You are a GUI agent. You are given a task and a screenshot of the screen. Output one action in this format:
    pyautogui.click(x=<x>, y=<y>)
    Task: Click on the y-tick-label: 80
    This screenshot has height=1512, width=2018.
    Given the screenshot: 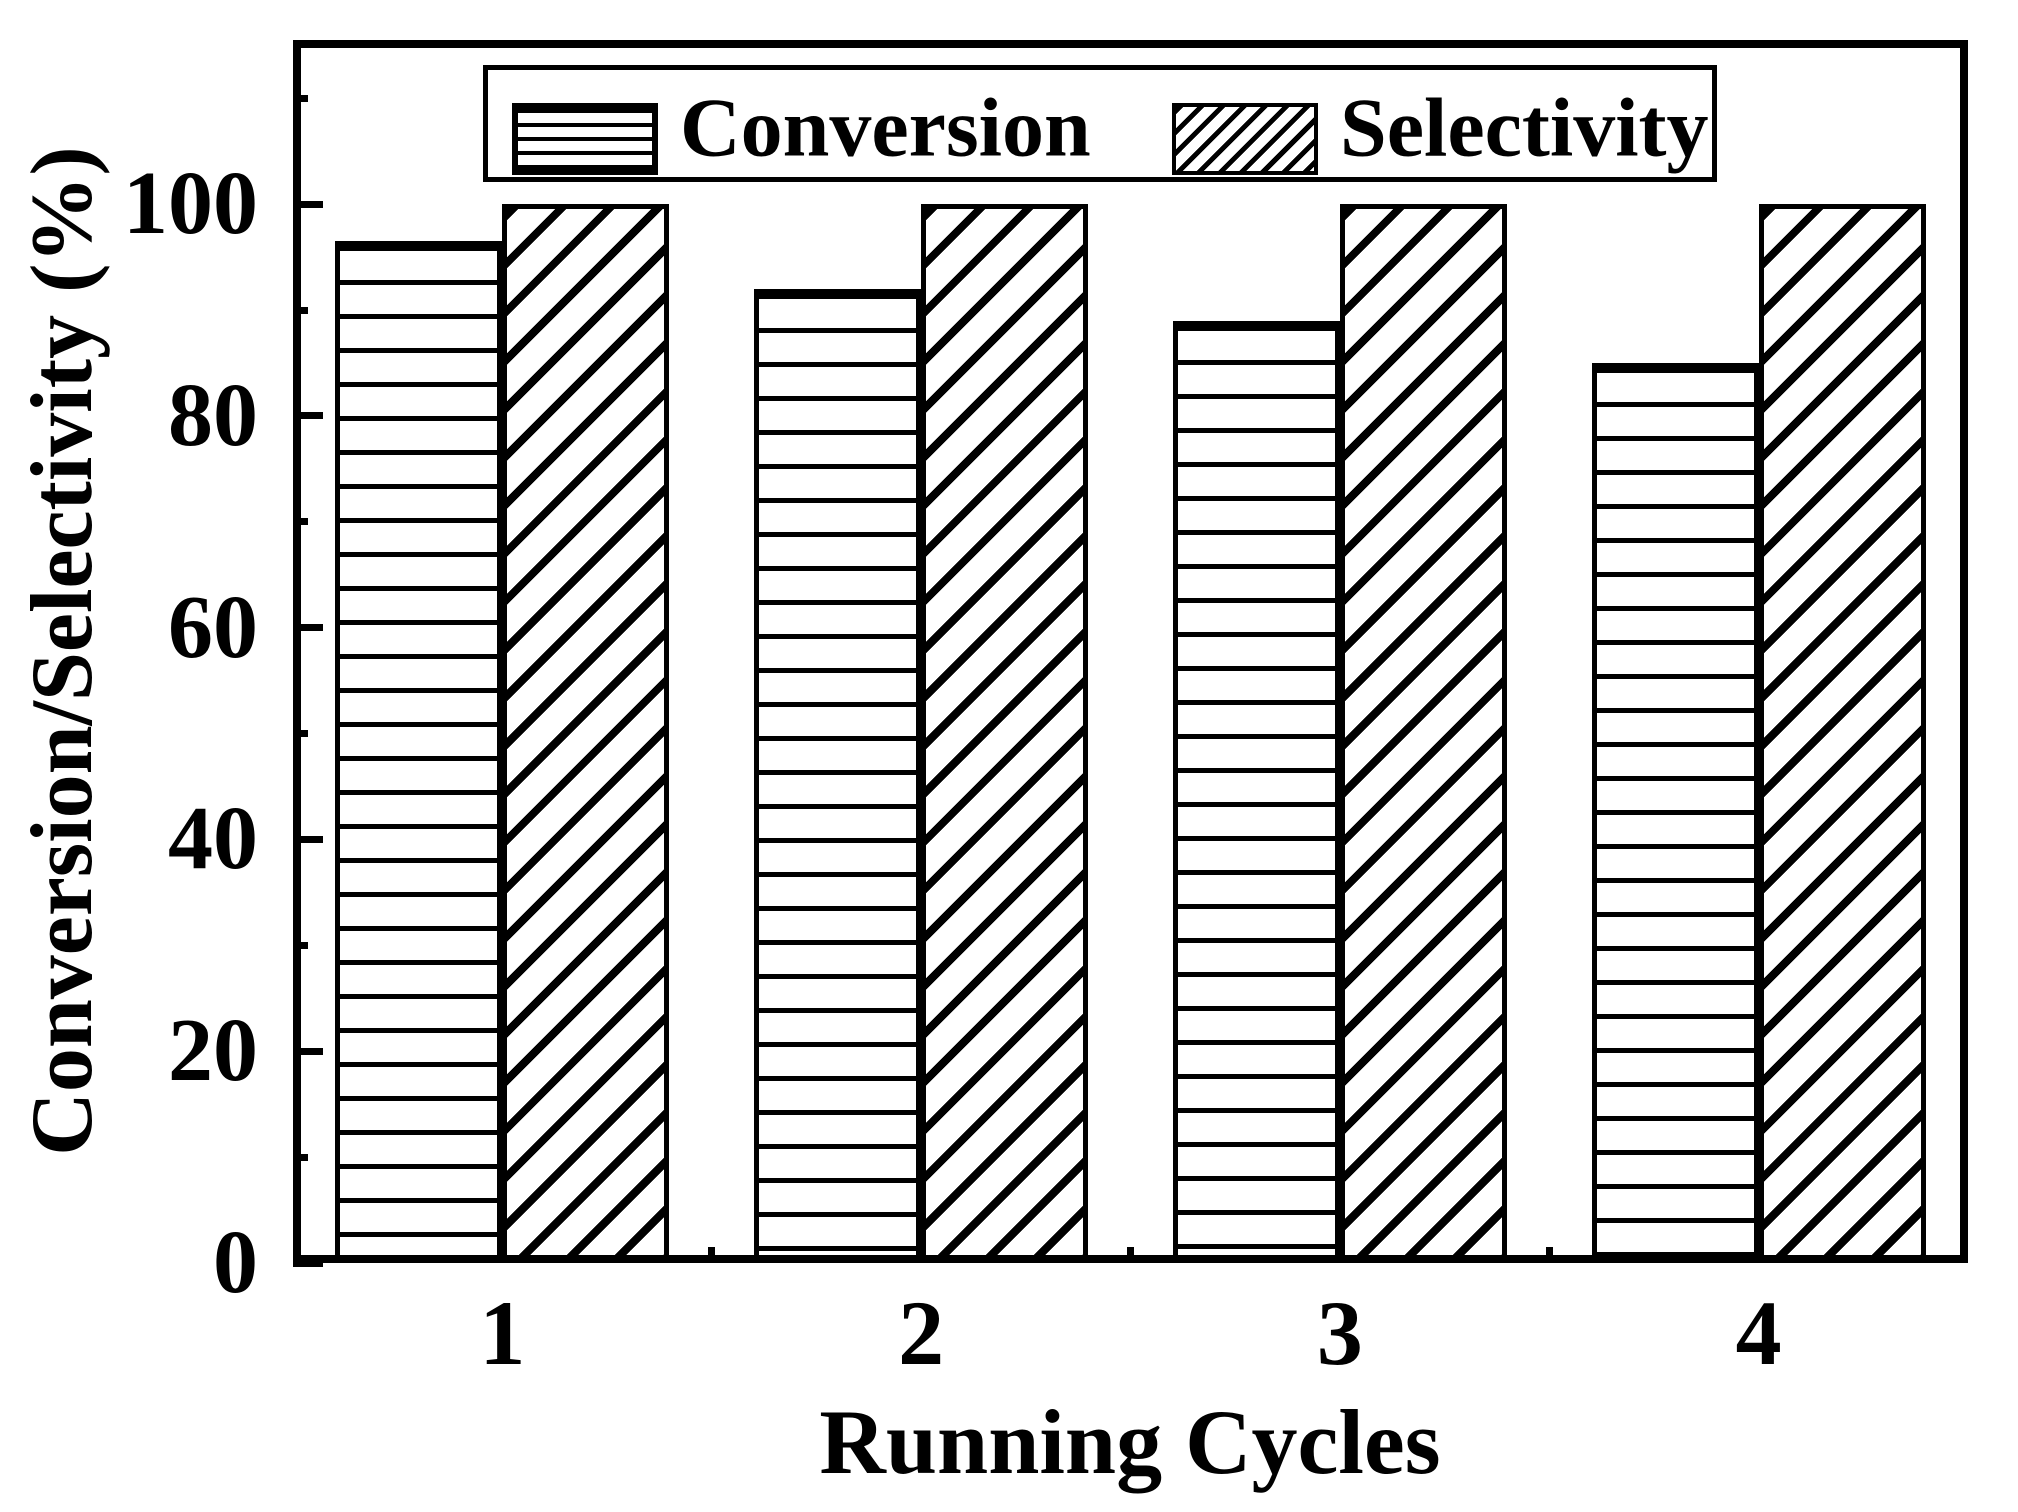 What is the action you would take?
    pyautogui.click(x=213, y=415)
    